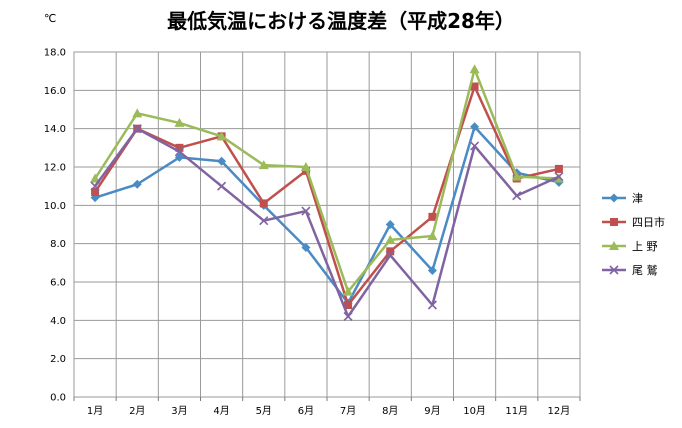 The height and width of the screenshot is (428, 682). I want to click on legend-label: 四日市, so click(648, 222).